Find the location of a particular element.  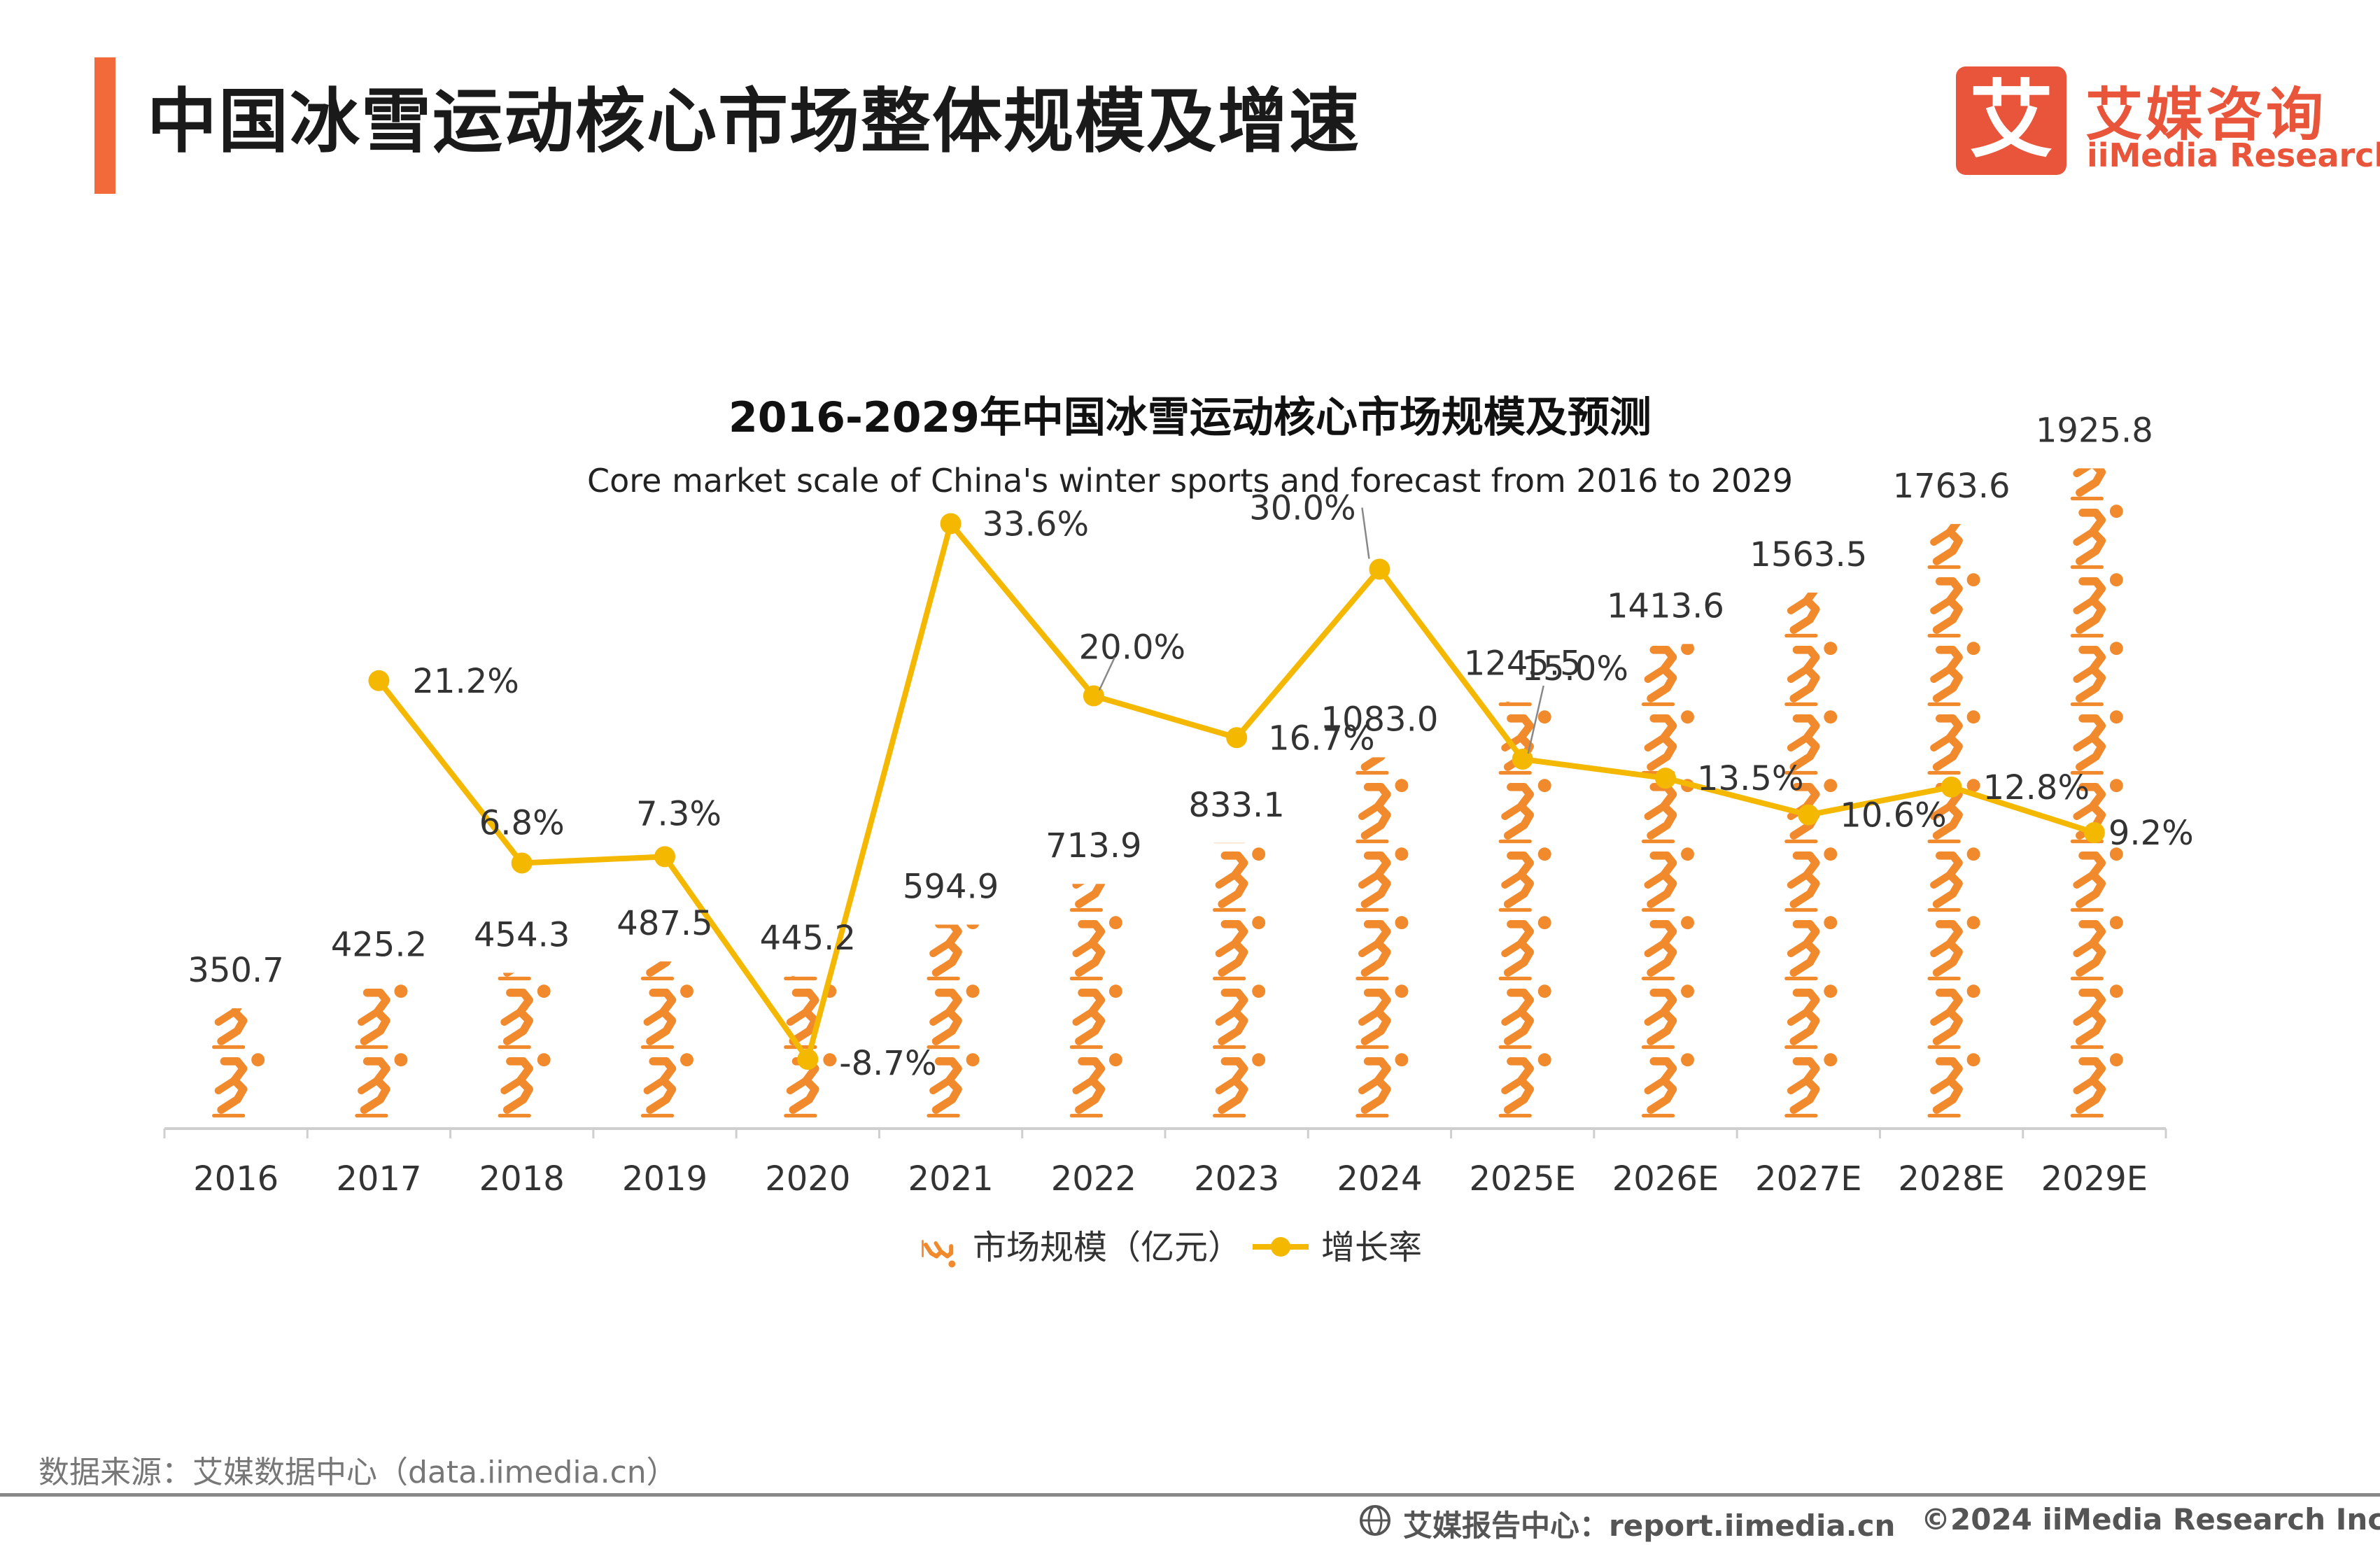

growth-value-label: 7.3% is located at coordinates (678, 813).